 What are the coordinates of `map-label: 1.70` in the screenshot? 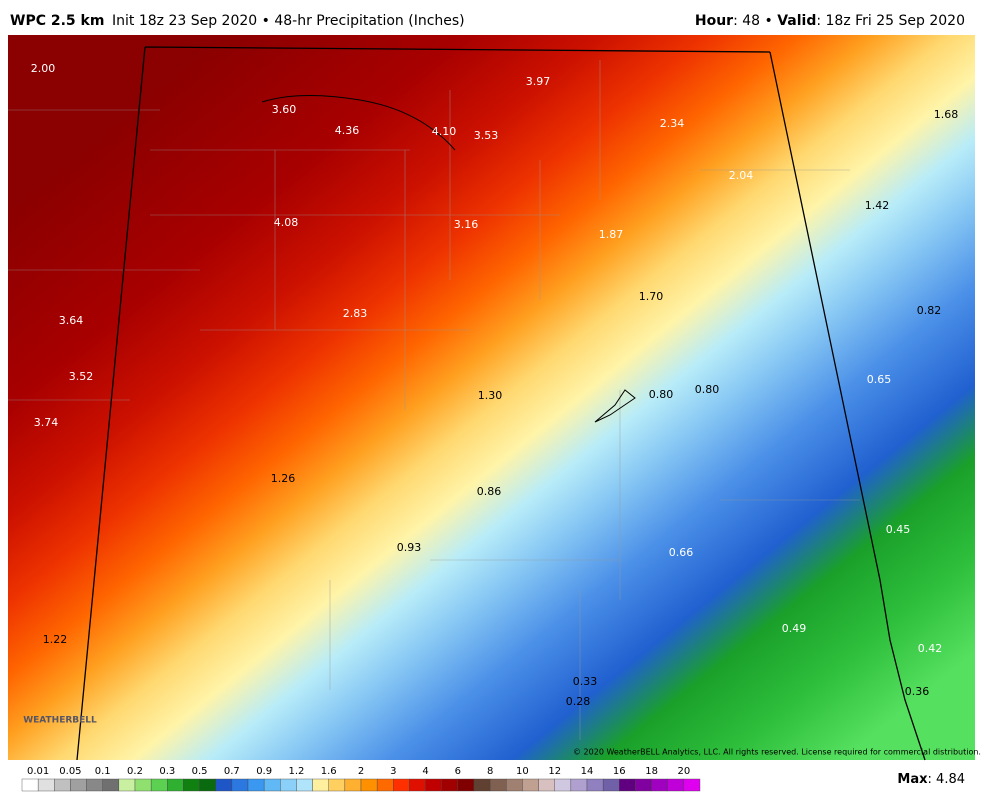 It's located at (651, 296).